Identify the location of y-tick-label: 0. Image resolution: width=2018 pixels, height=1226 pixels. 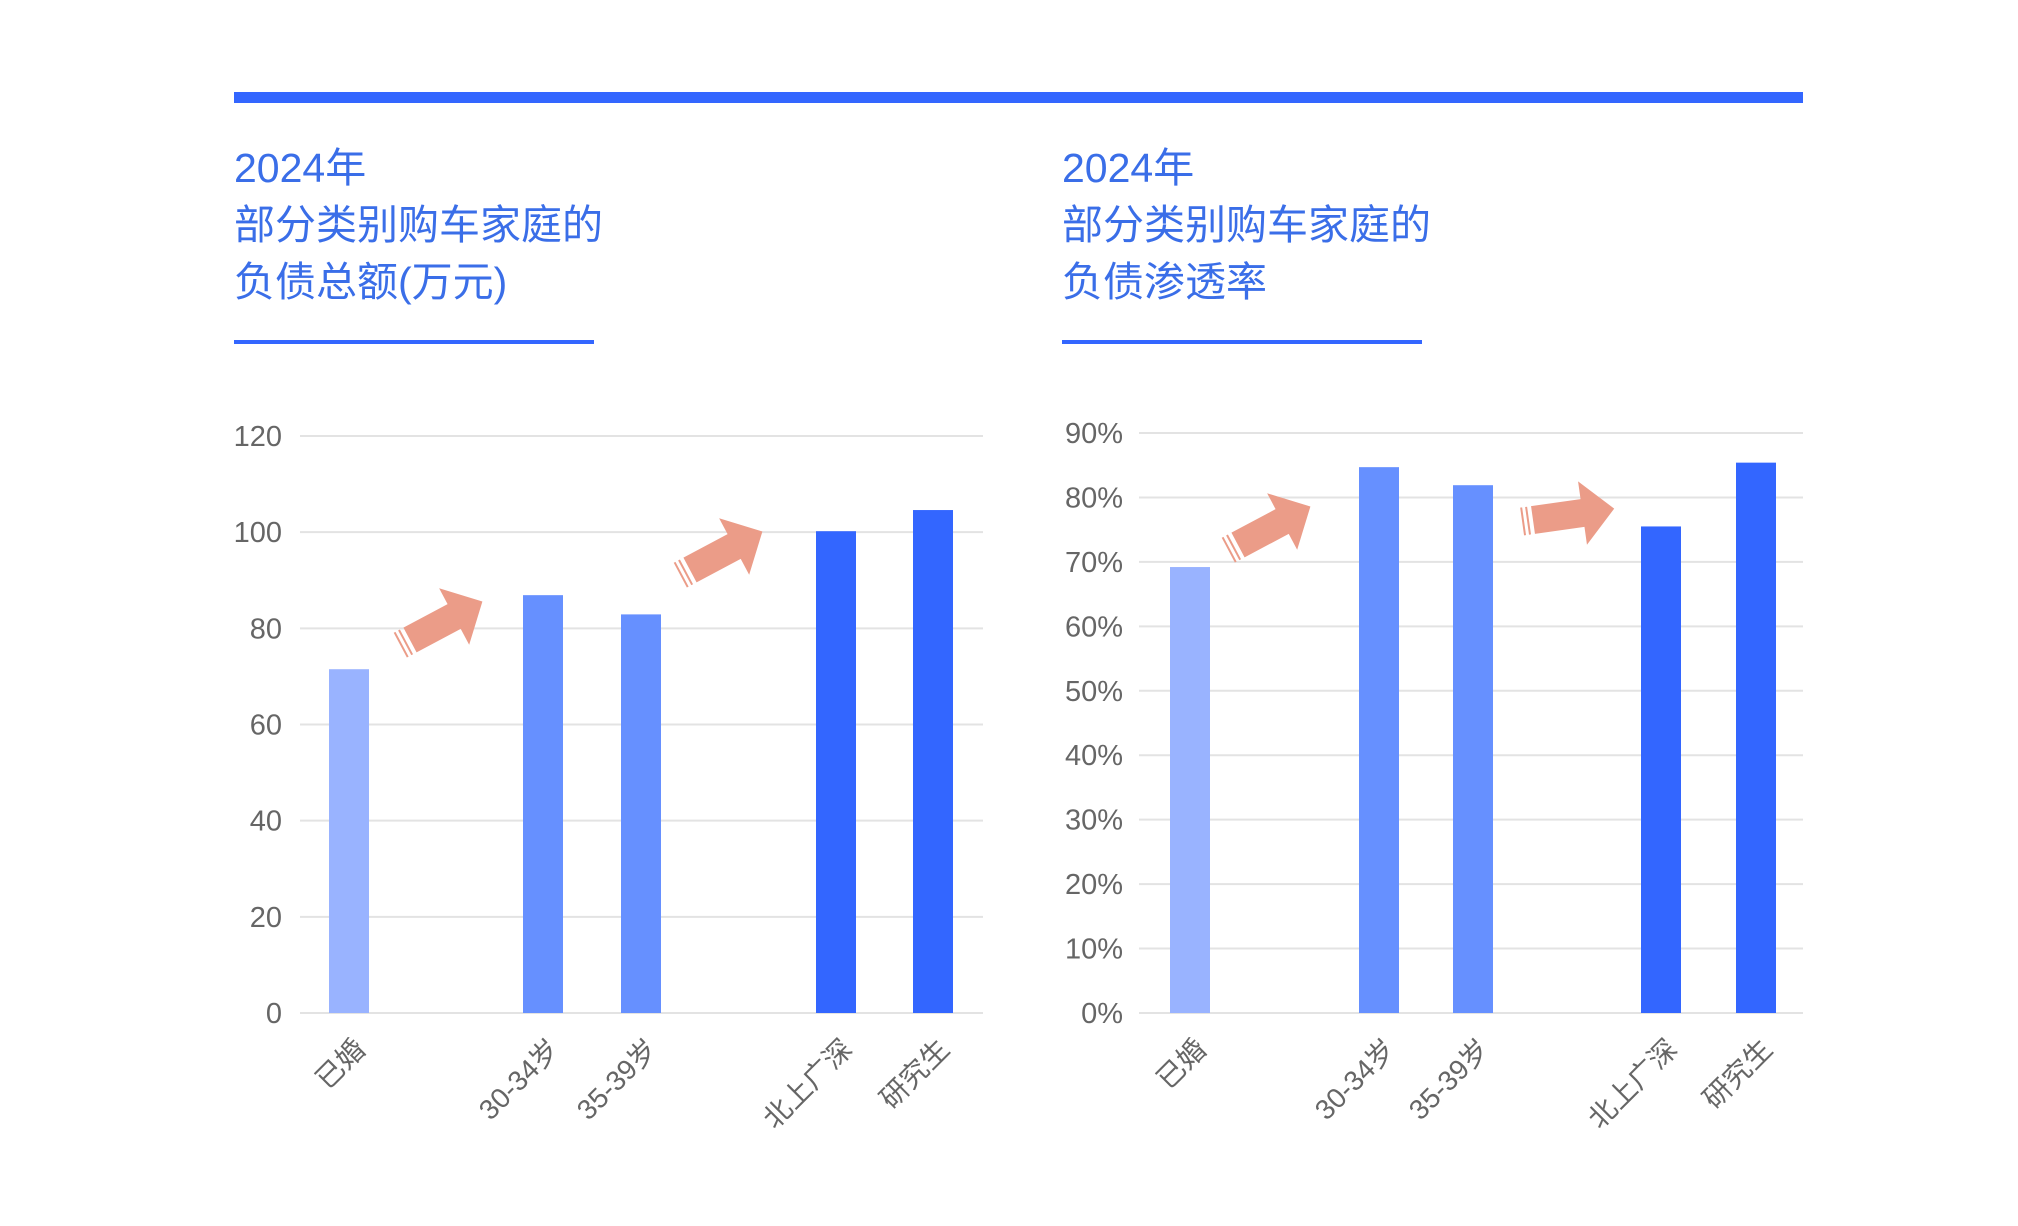
(274, 1014).